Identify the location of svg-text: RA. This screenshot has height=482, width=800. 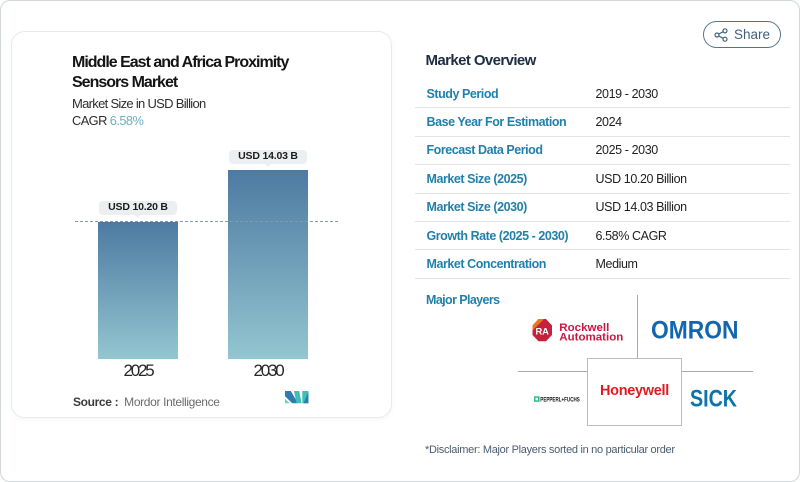
(542, 331).